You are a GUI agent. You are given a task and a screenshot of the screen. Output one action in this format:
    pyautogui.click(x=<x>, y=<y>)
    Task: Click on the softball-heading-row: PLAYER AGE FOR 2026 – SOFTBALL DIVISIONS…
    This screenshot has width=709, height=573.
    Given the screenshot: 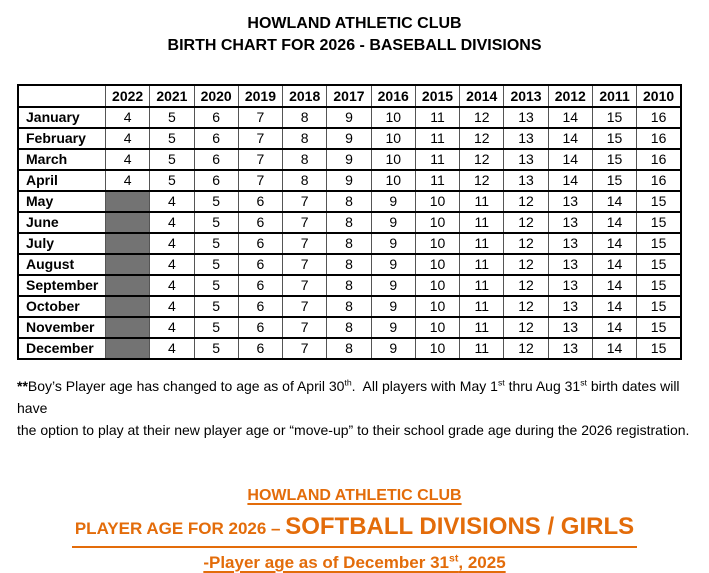 What is the action you would take?
    pyautogui.click(x=354, y=530)
    